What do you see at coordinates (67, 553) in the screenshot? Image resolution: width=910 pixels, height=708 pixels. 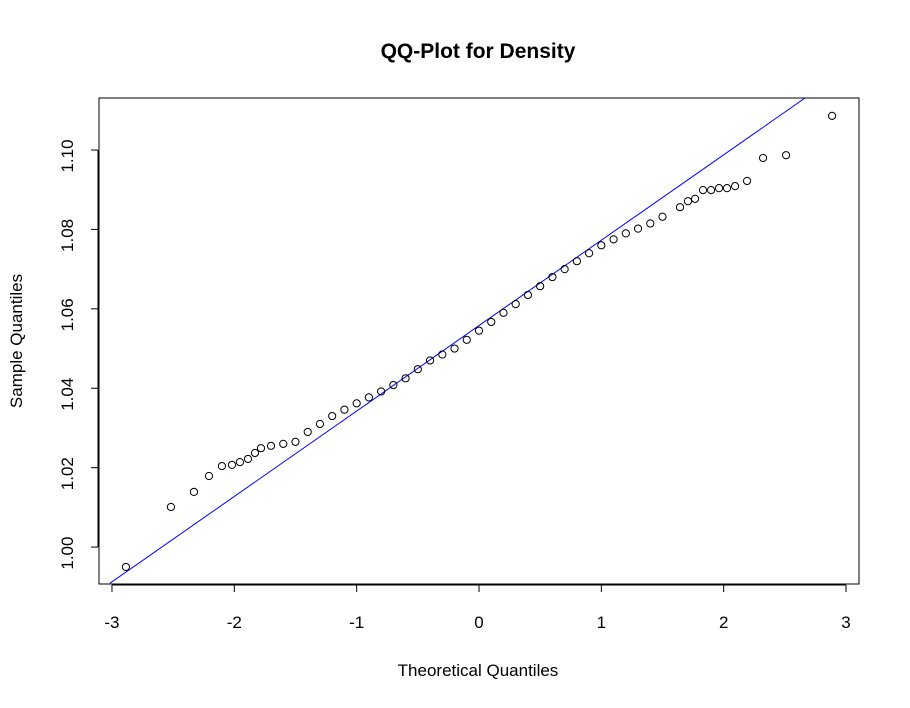 I see `y-tick-label: 1.00` at bounding box center [67, 553].